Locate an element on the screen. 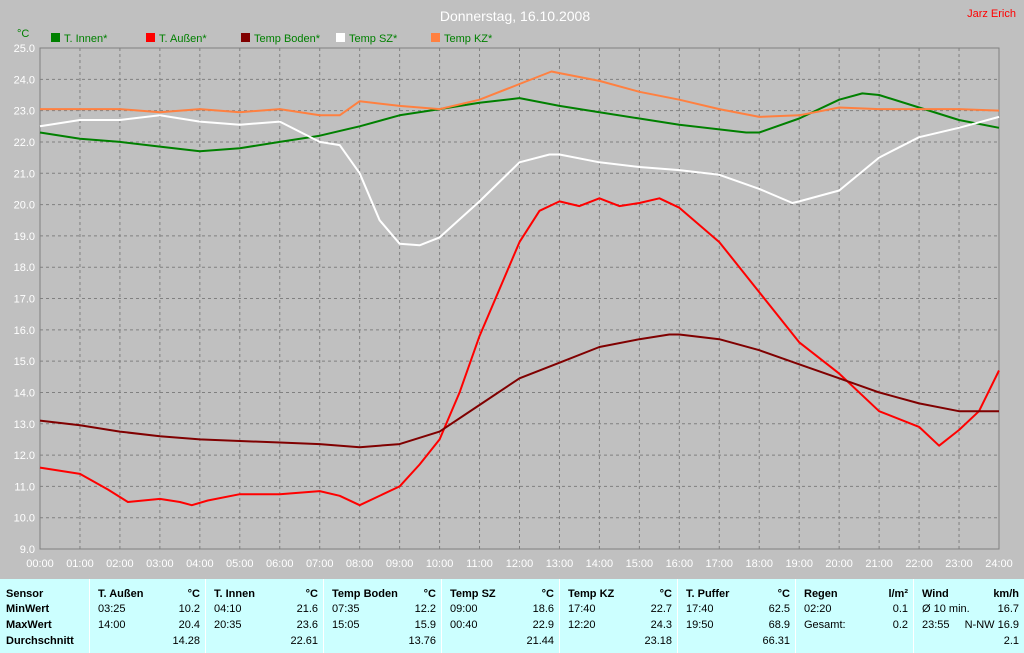  average-value: 66.31 is located at coordinates (776, 641).